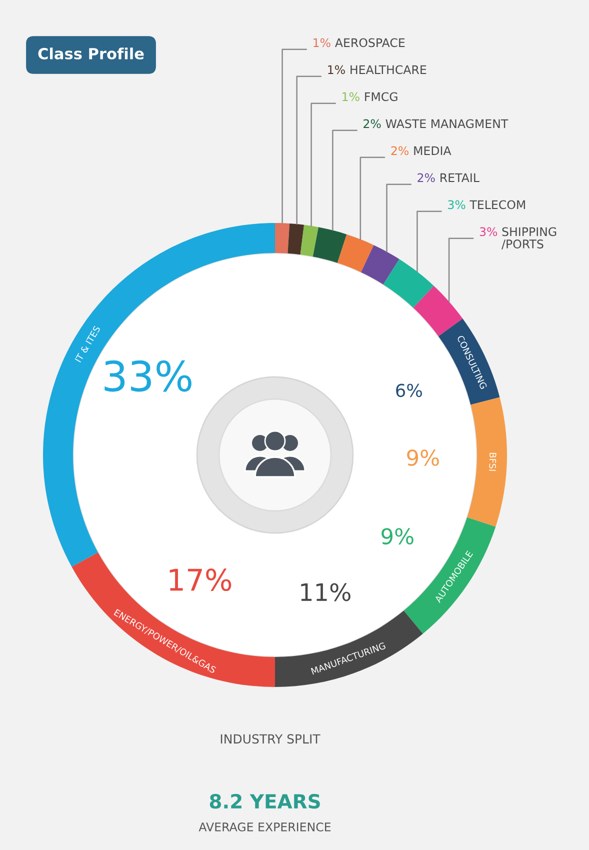 This screenshot has height=850, width=589. Describe the element at coordinates (381, 97) in the screenshot. I see `slice-label: FMCG` at that location.